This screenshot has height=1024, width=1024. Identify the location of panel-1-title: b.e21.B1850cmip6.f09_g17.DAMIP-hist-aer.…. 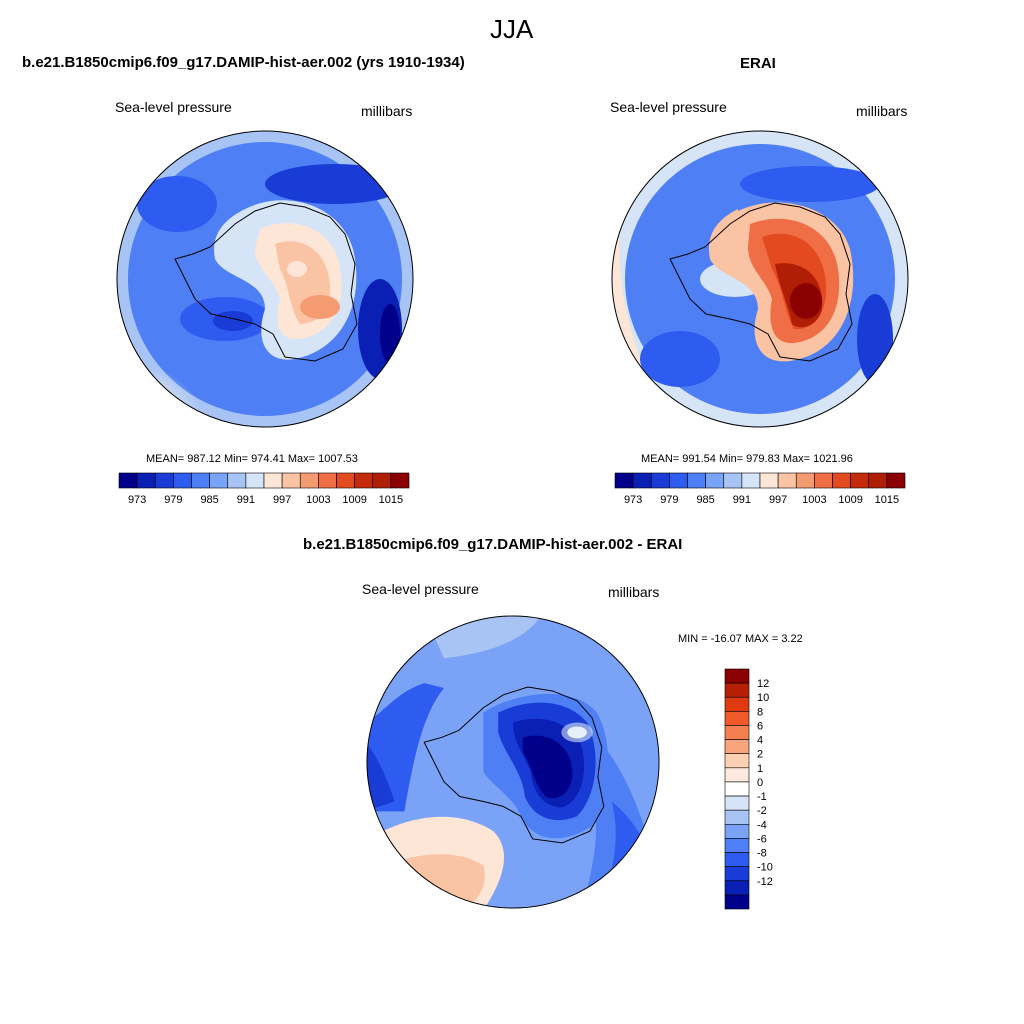
(243, 62).